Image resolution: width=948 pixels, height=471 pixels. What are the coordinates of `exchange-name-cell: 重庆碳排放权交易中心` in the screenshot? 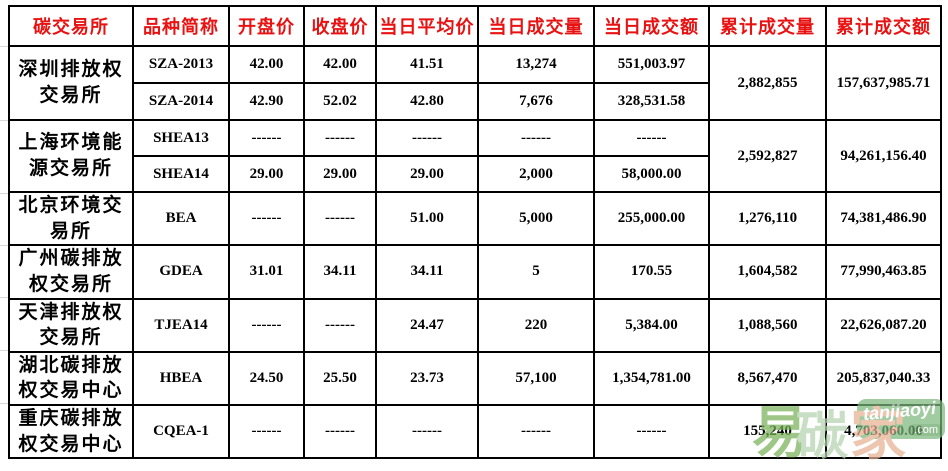 It's located at (71, 432).